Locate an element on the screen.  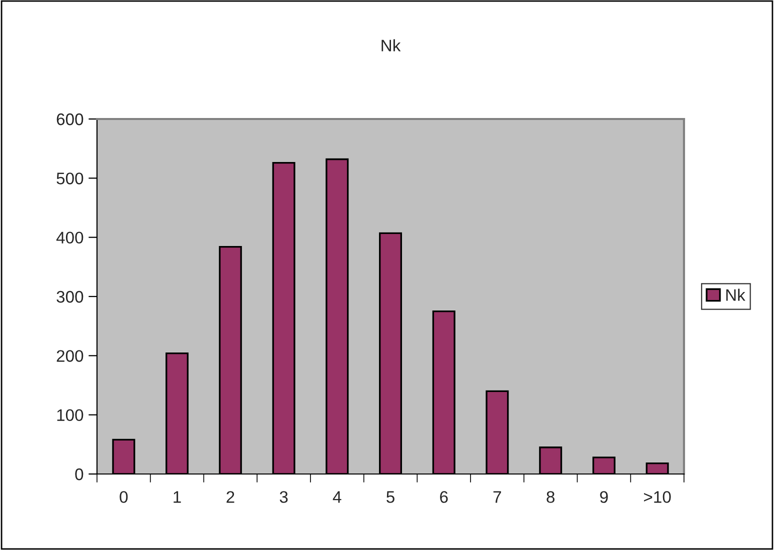
y-tick-label: 100 is located at coordinates (70, 415).